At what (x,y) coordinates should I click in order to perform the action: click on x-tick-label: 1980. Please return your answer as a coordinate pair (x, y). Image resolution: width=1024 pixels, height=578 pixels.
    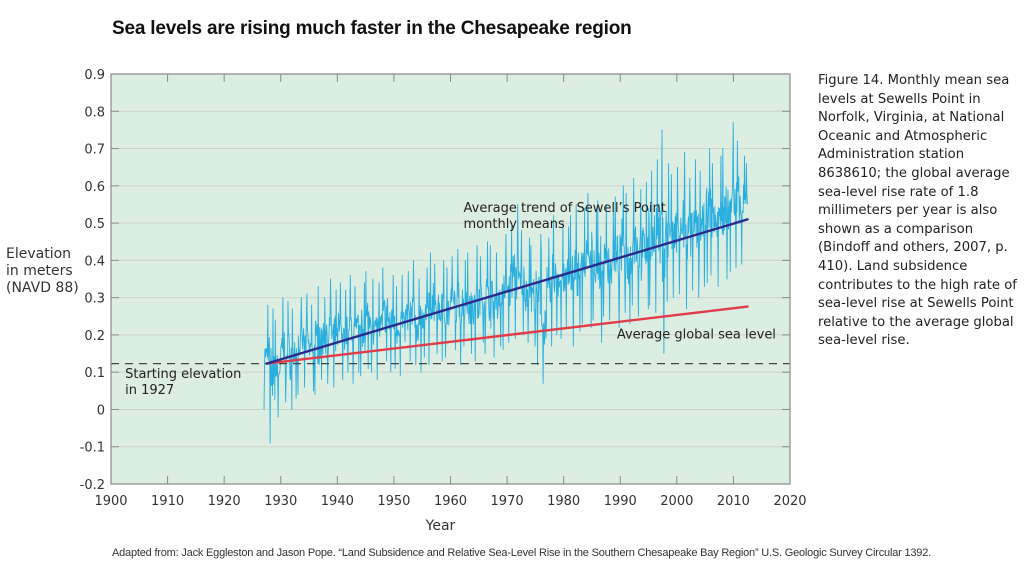
    Looking at the image, I should click on (563, 501).